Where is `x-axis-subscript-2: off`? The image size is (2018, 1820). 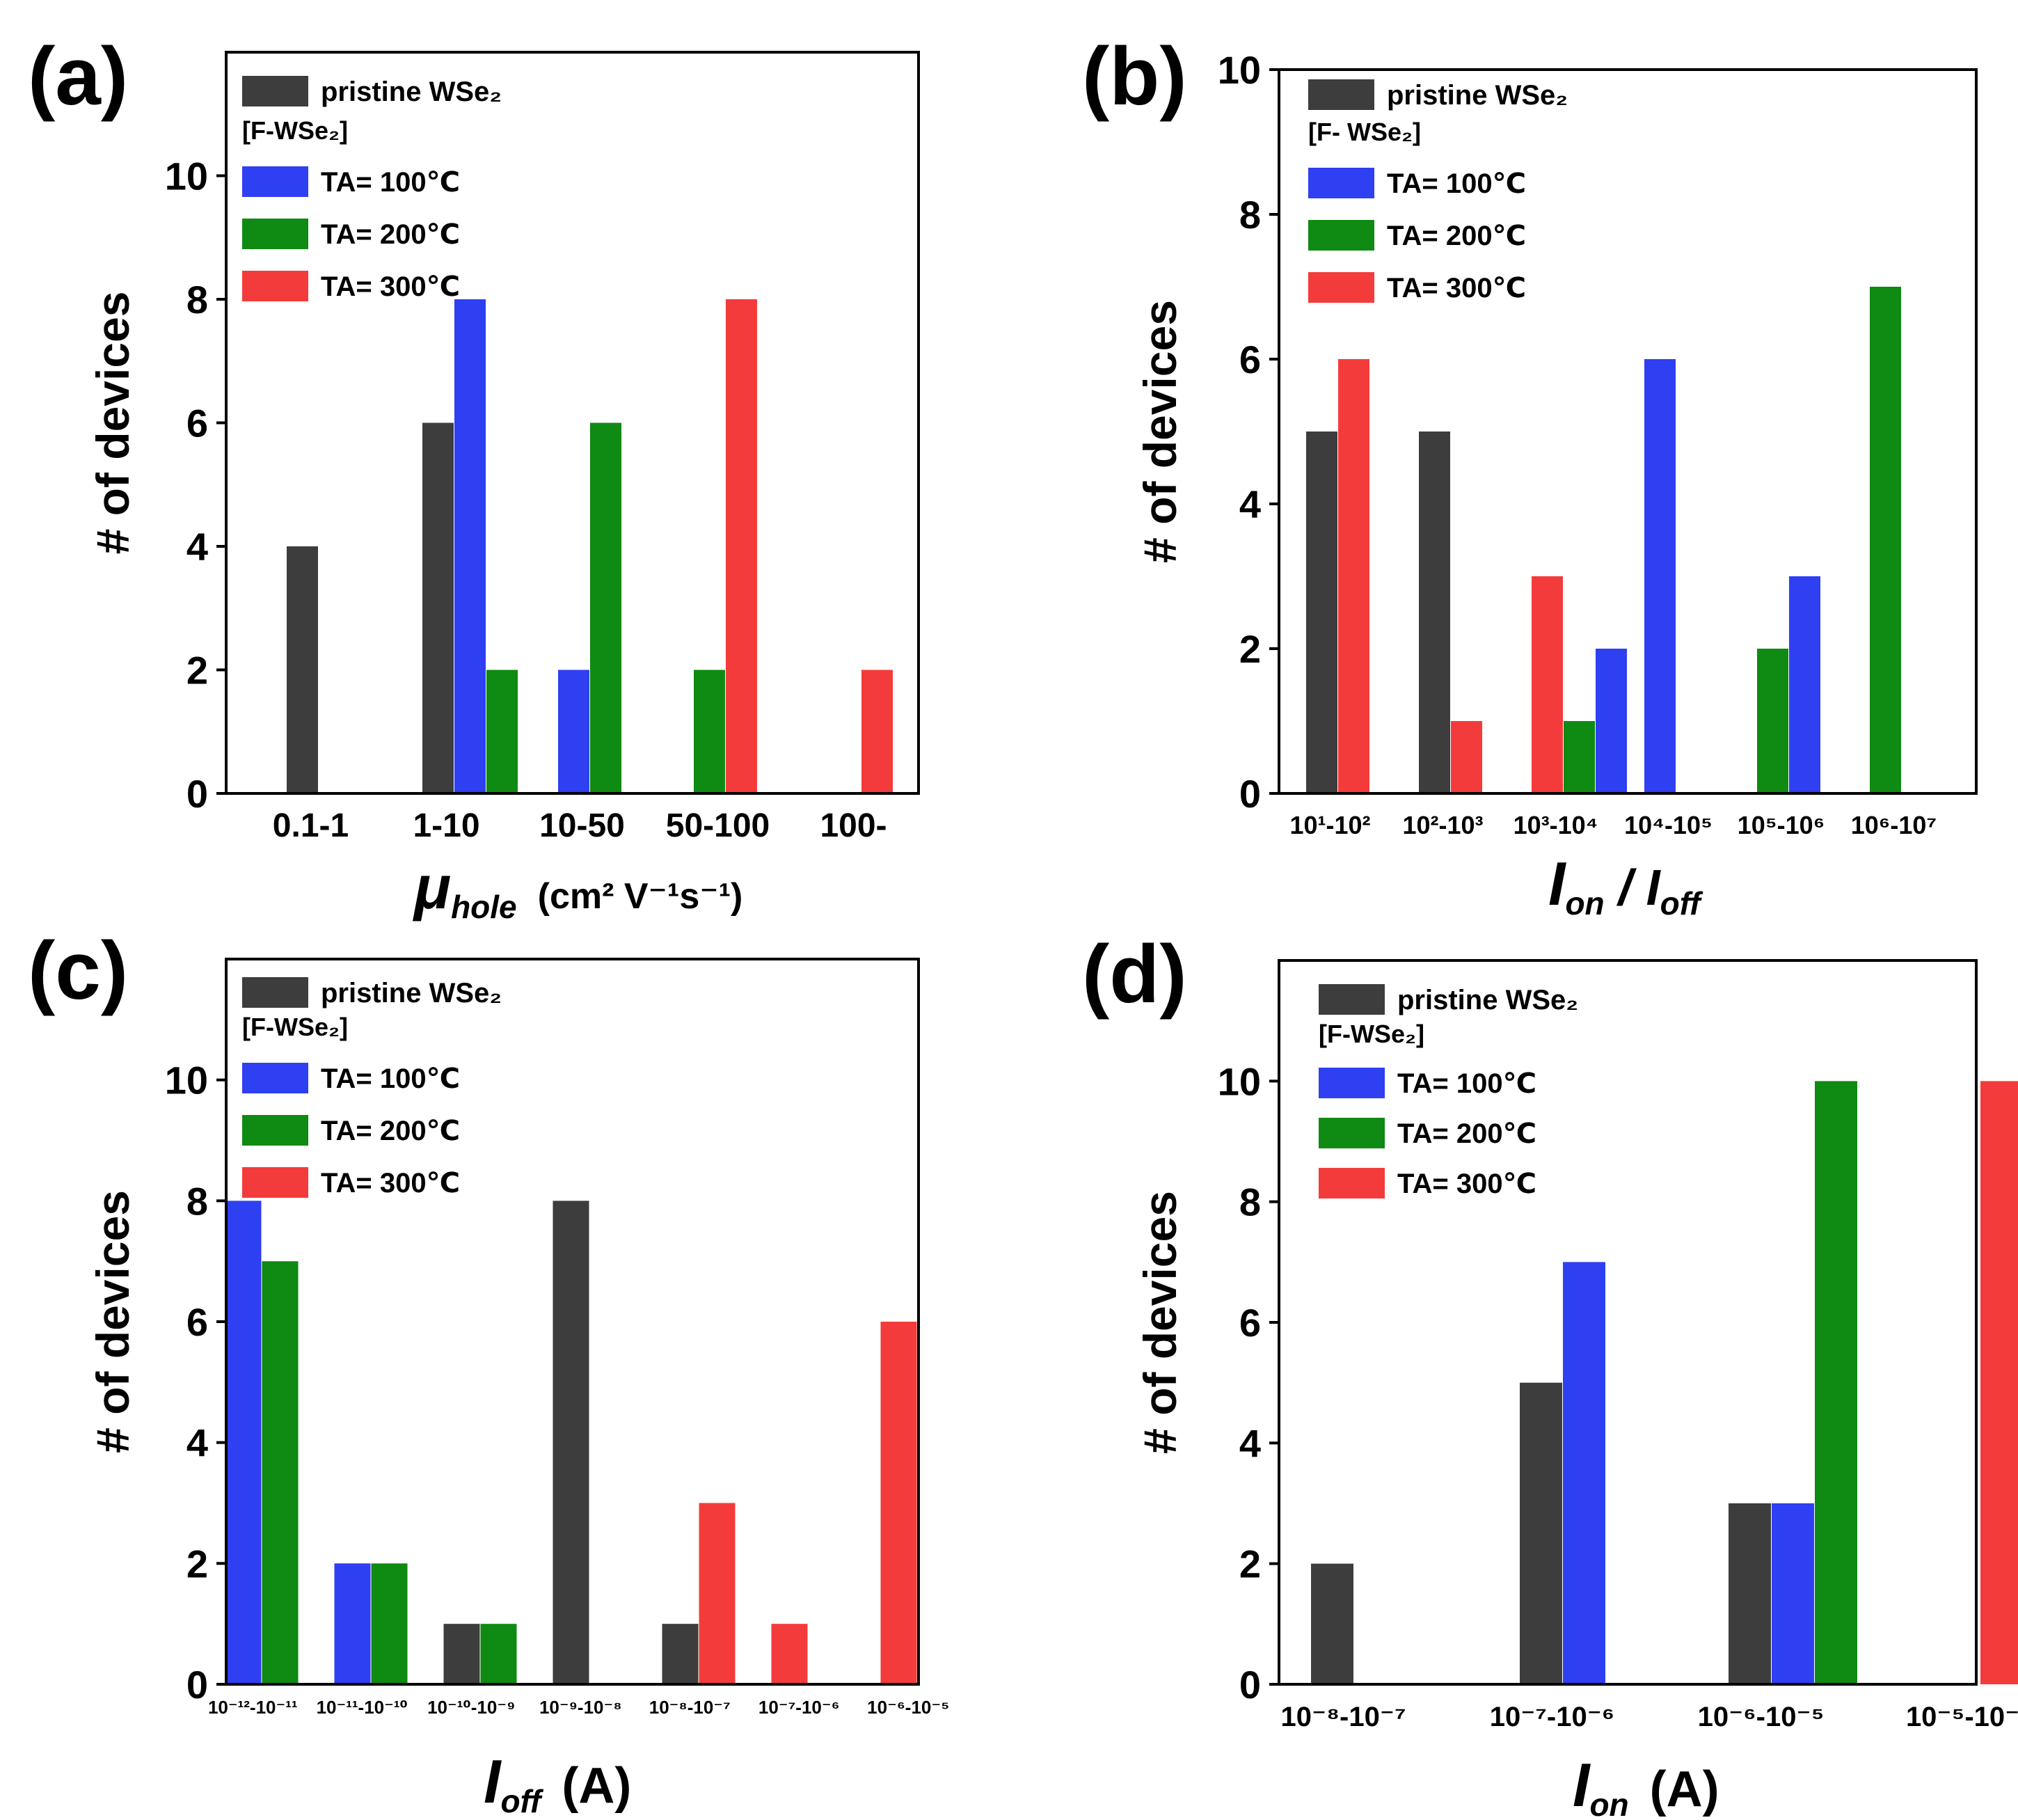
x-axis-subscript-2: off is located at coordinates (1682, 903).